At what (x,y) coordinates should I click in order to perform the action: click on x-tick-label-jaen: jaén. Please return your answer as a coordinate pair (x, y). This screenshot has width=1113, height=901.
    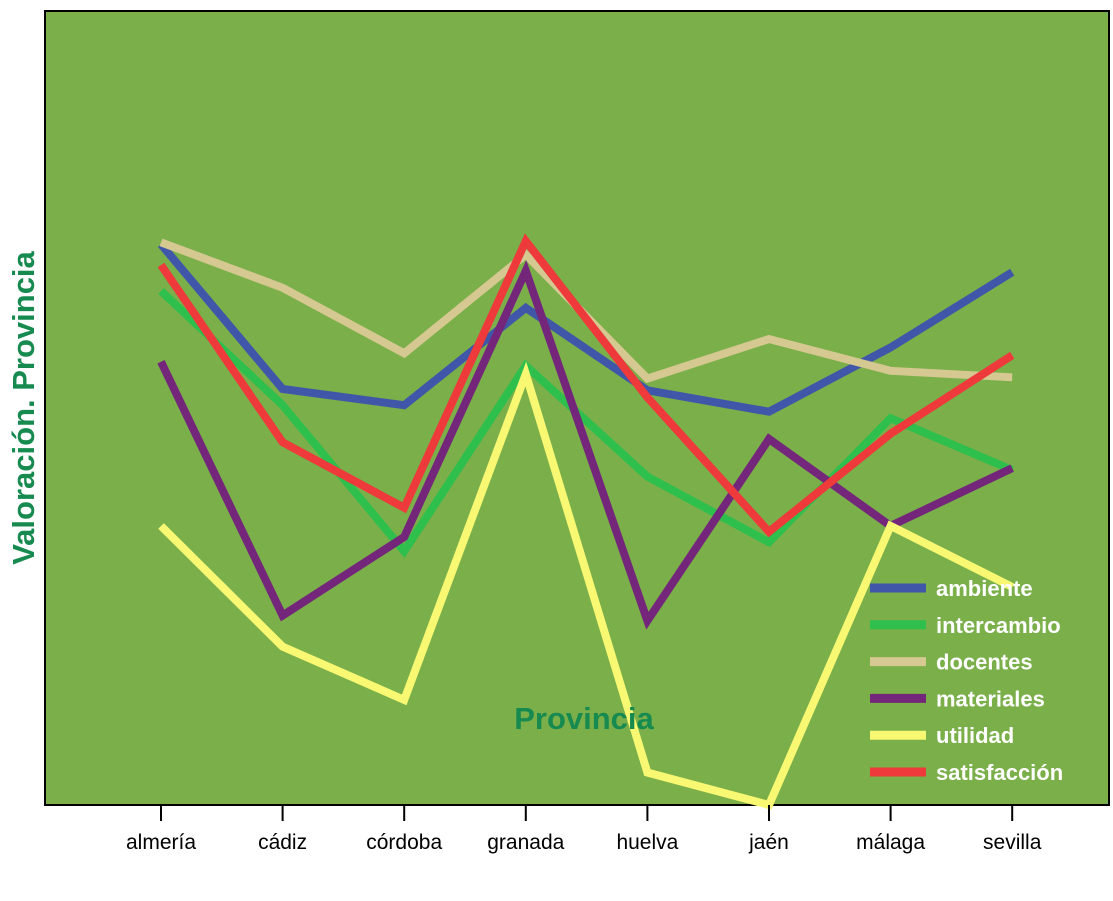
    Looking at the image, I should click on (768, 842).